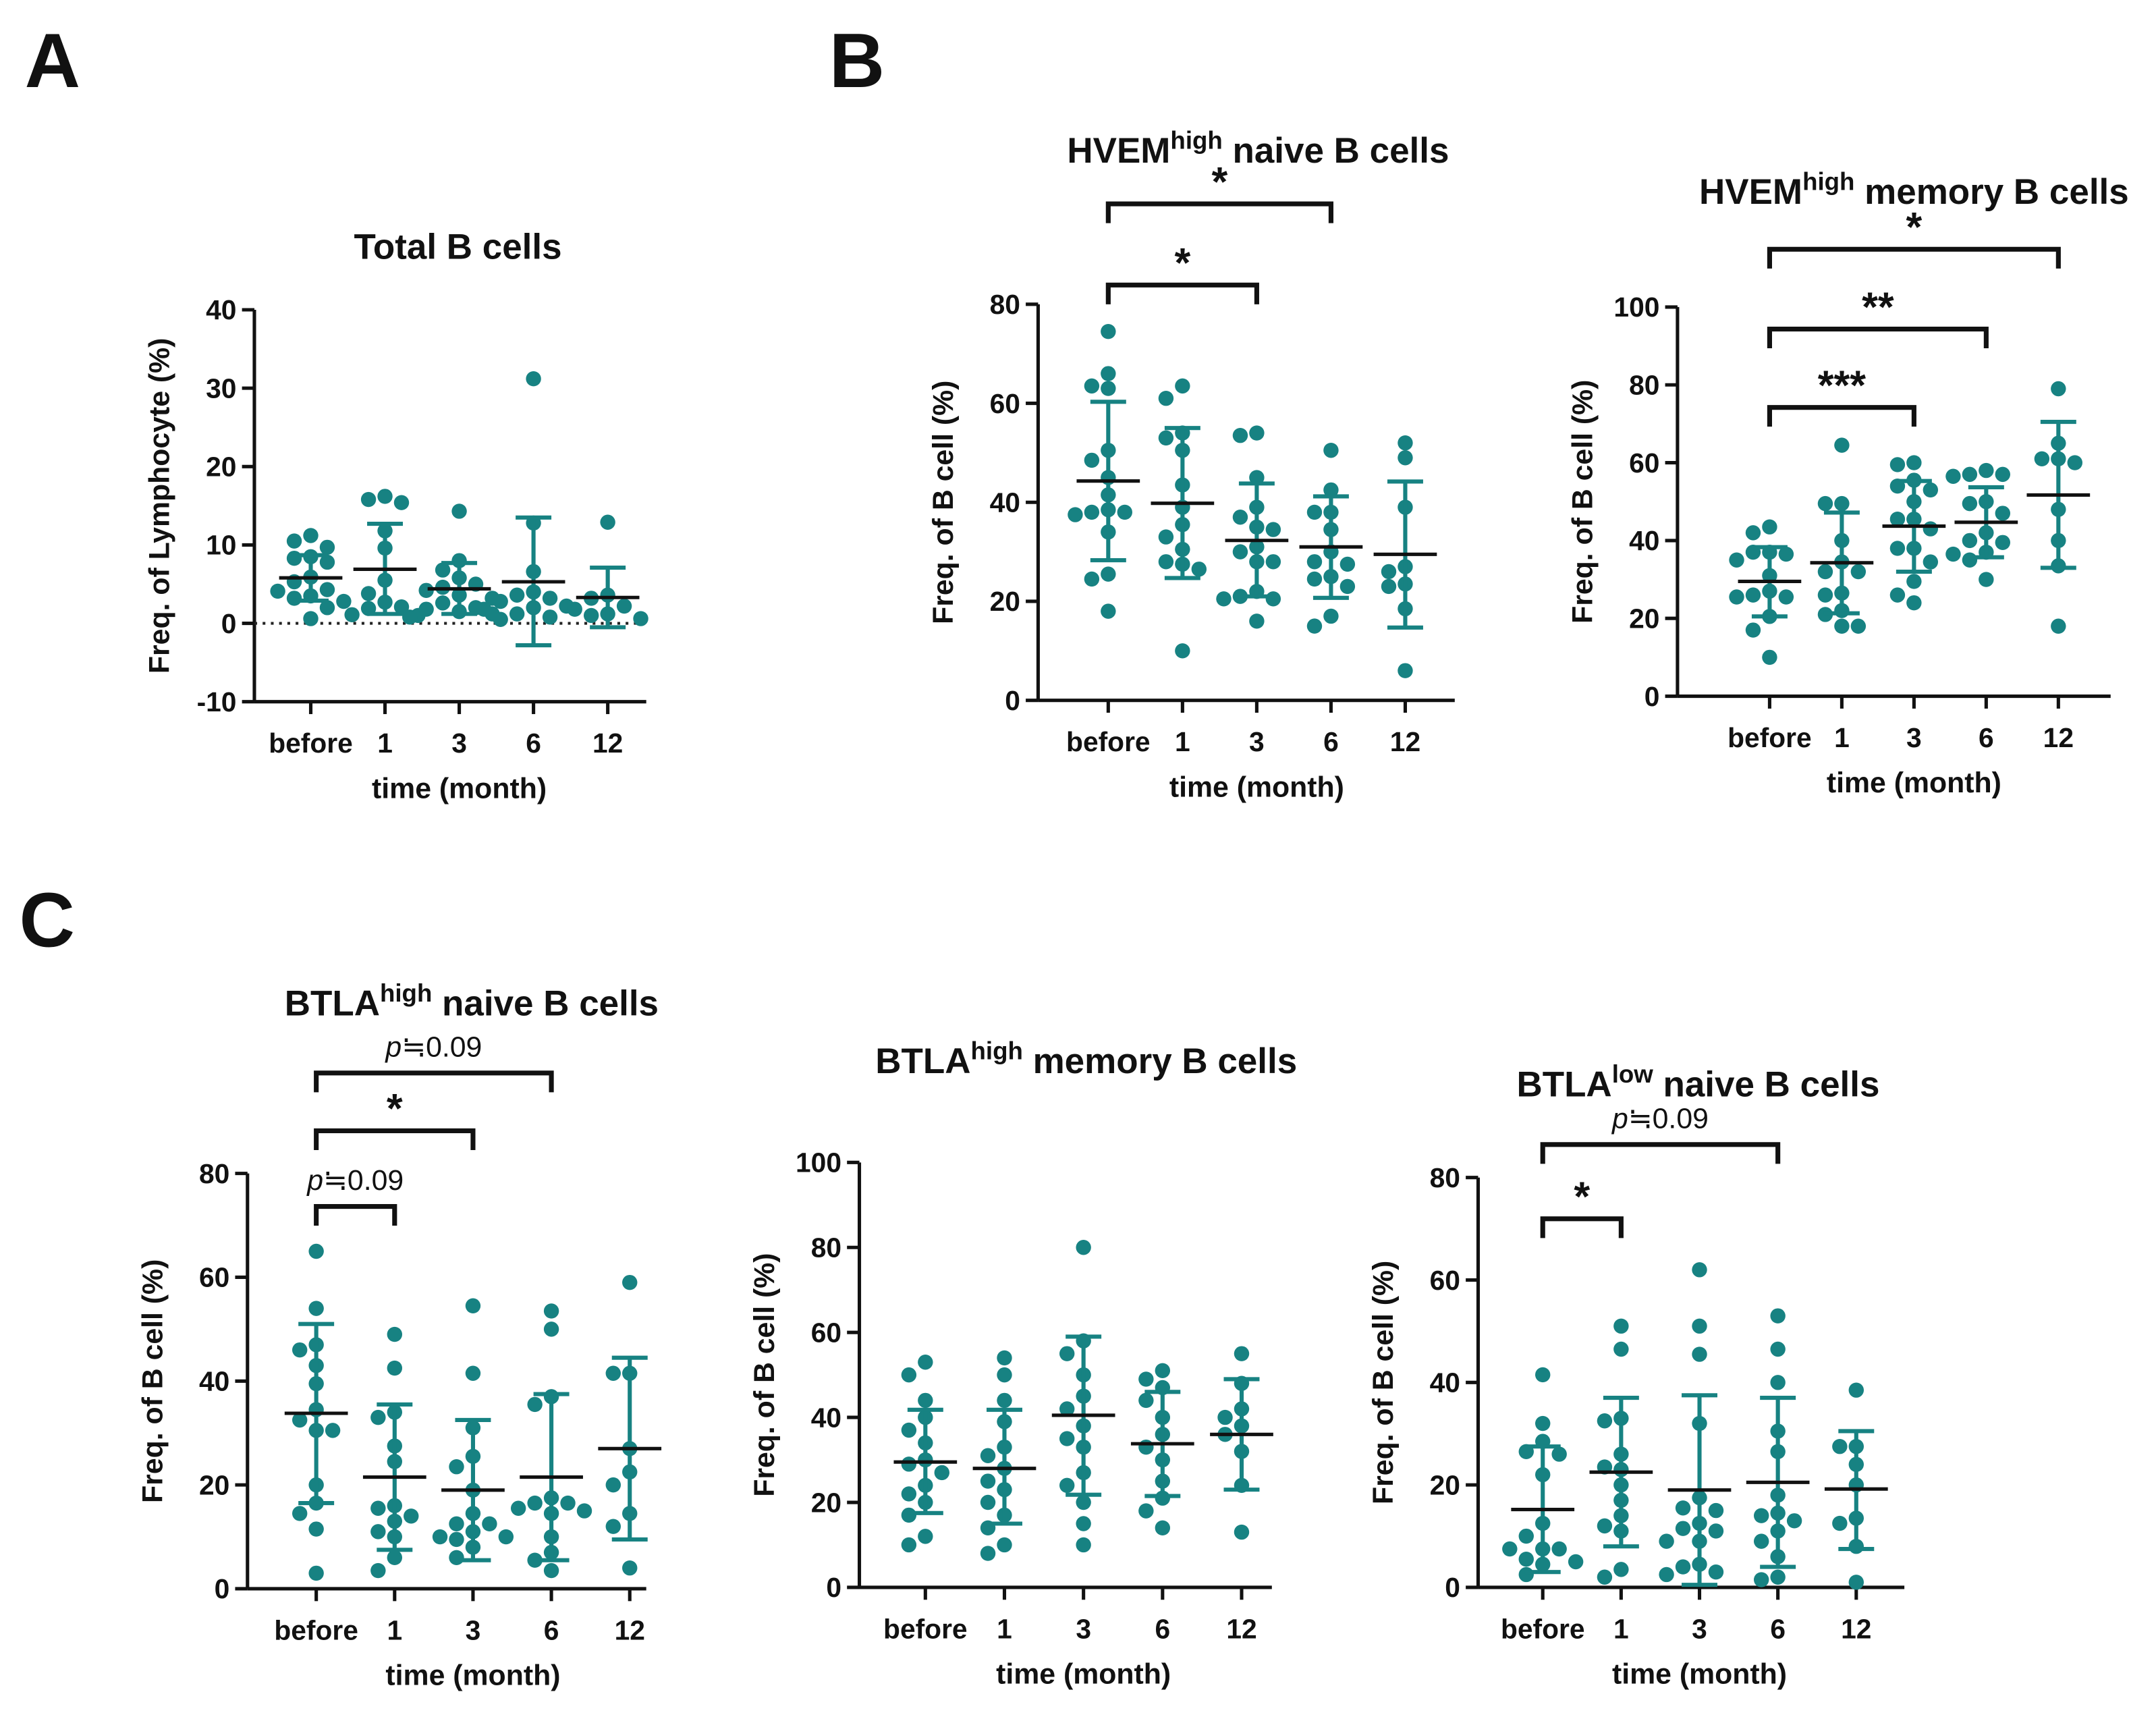 The height and width of the screenshot is (1717, 2156). I want to click on x-axis-label: time (month), so click(459, 788).